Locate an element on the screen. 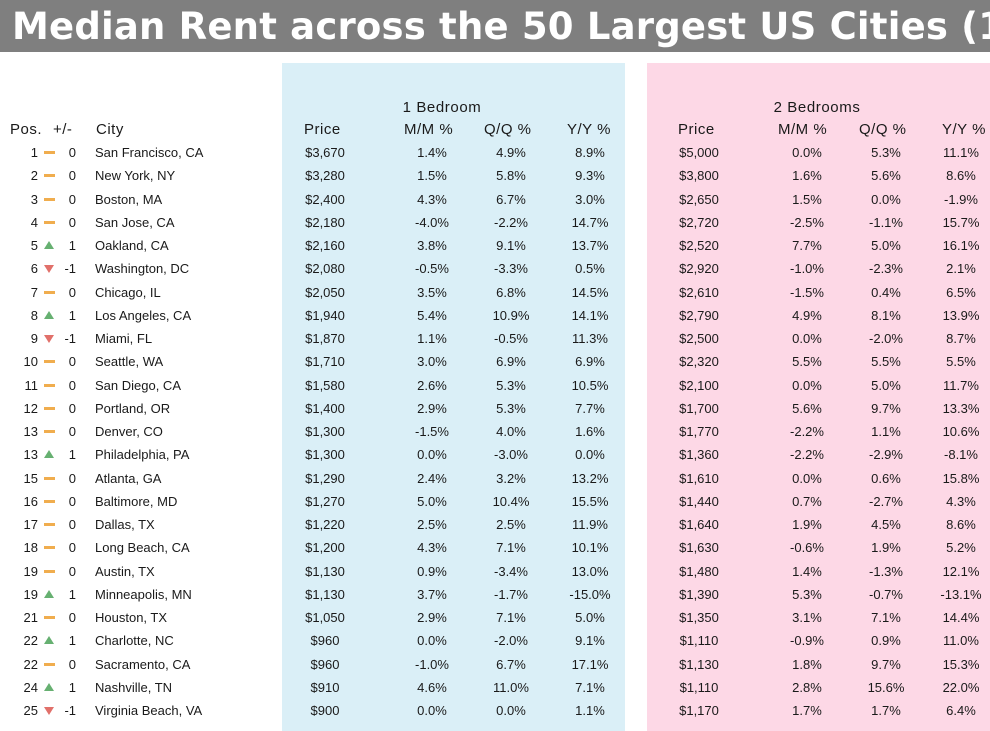 This screenshot has height=731, width=990. mm-2br-cell: 1.4% is located at coordinates (807, 571).